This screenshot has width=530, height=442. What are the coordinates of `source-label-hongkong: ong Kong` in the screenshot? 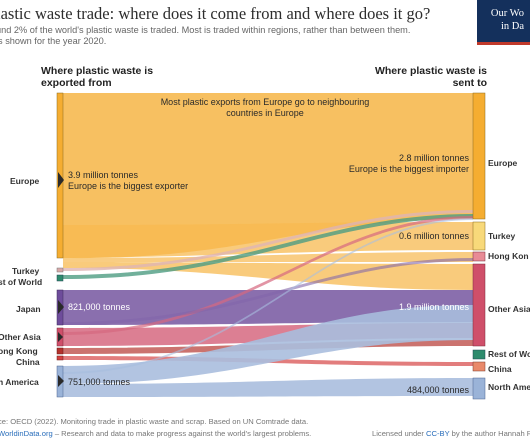 It's located at (19, 351).